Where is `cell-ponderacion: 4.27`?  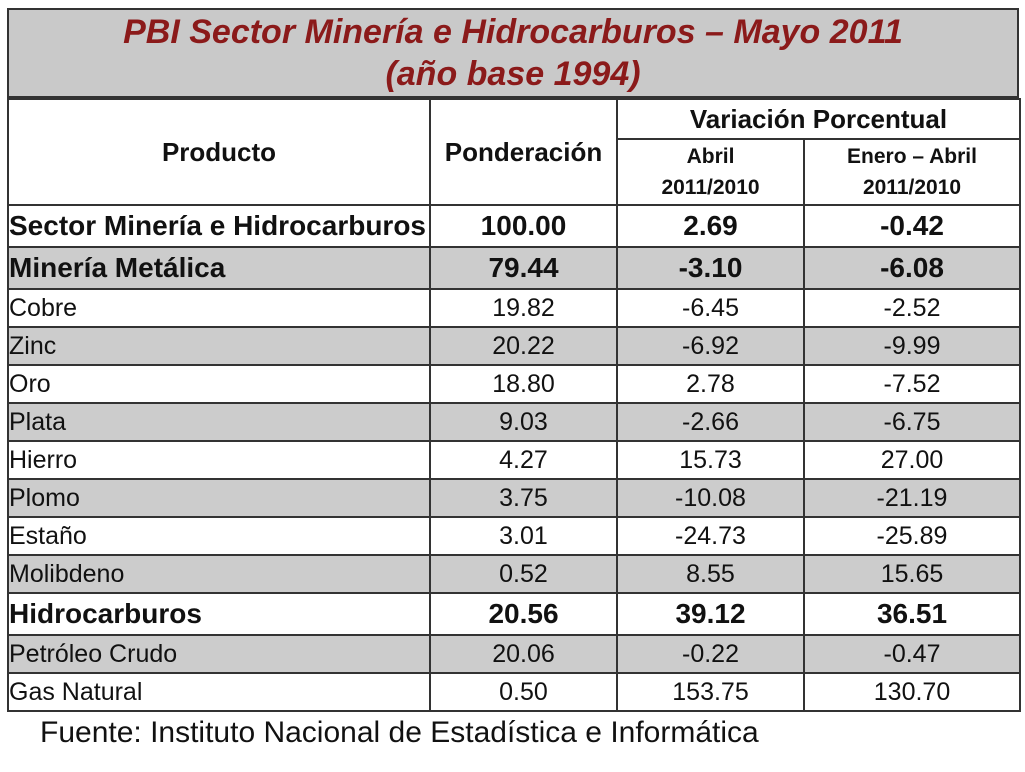 cell-ponderacion: 4.27 is located at coordinates (523, 460).